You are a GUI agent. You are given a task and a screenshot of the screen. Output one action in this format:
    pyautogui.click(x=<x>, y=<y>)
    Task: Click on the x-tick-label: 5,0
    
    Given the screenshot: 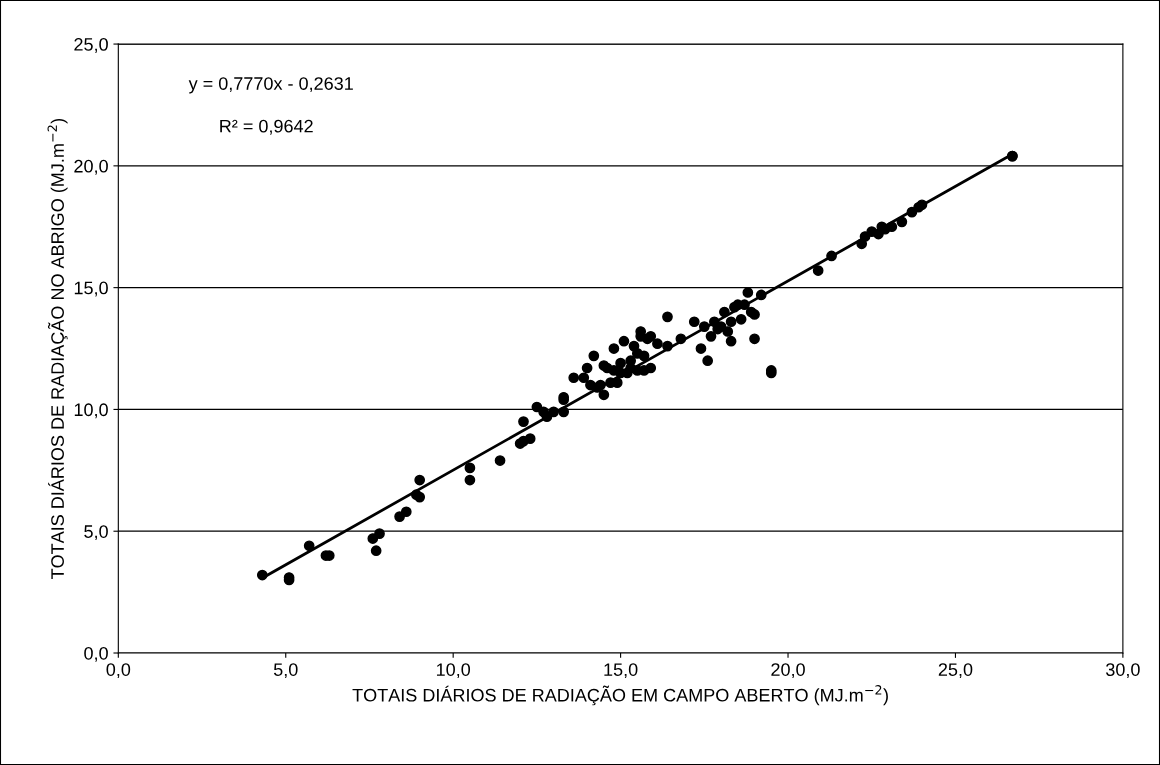 What is the action you would take?
    pyautogui.click(x=285, y=671)
    